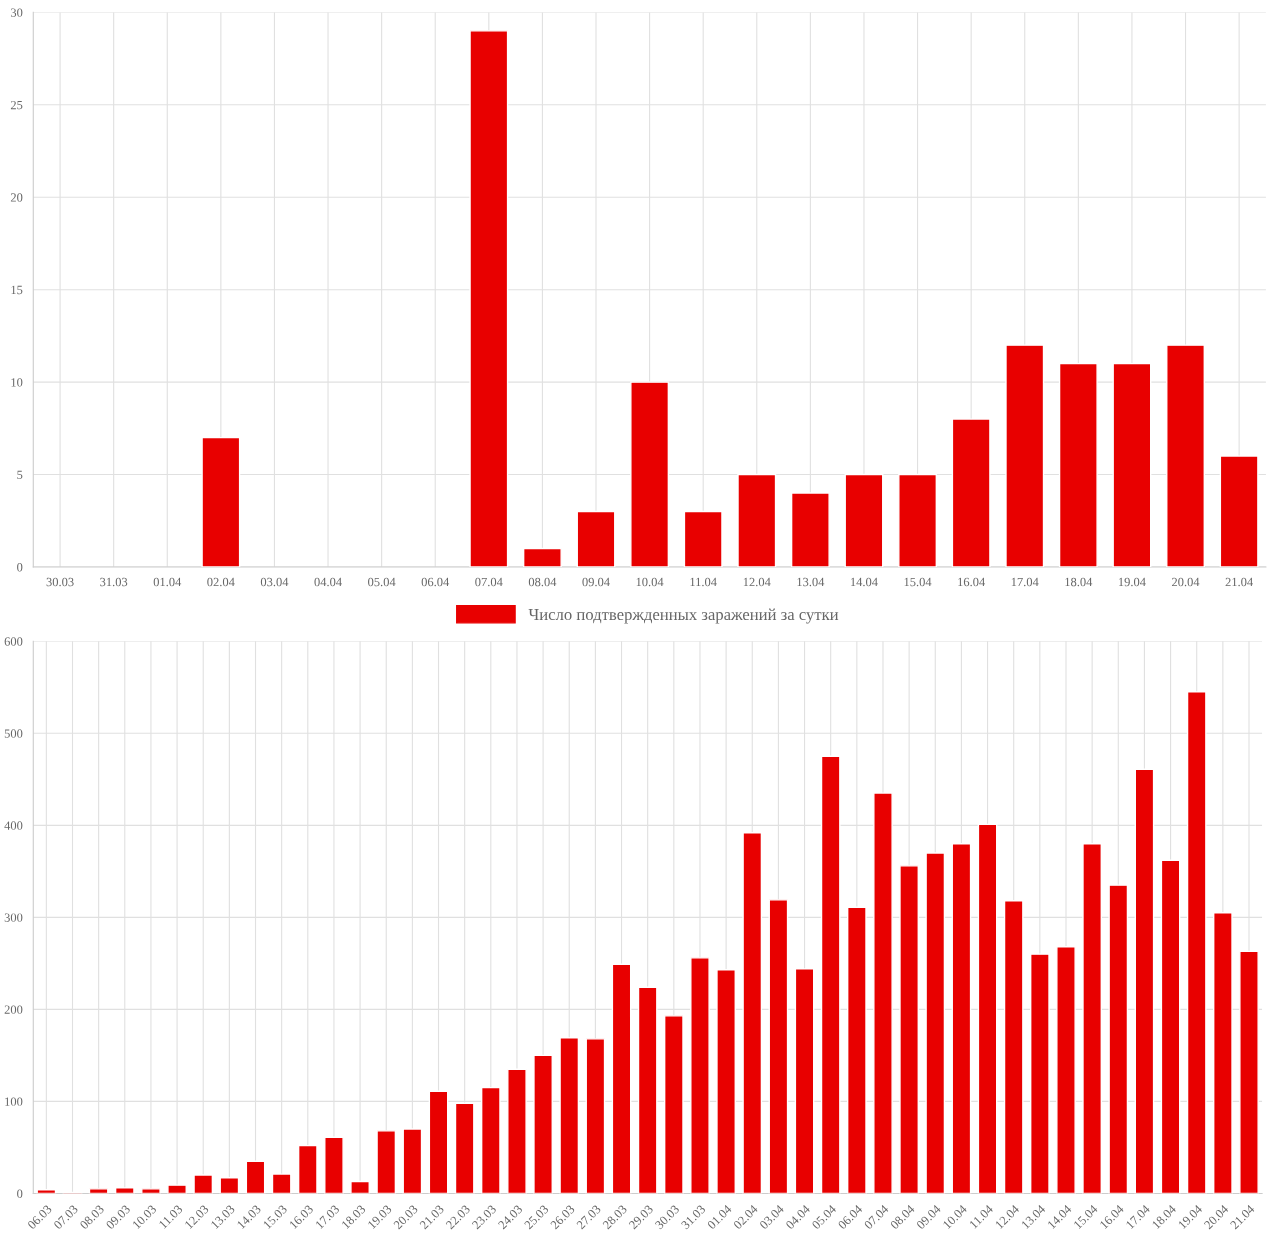 The image size is (1280, 1238). I want to click on x-tick-label: 31.03, so click(114, 582).